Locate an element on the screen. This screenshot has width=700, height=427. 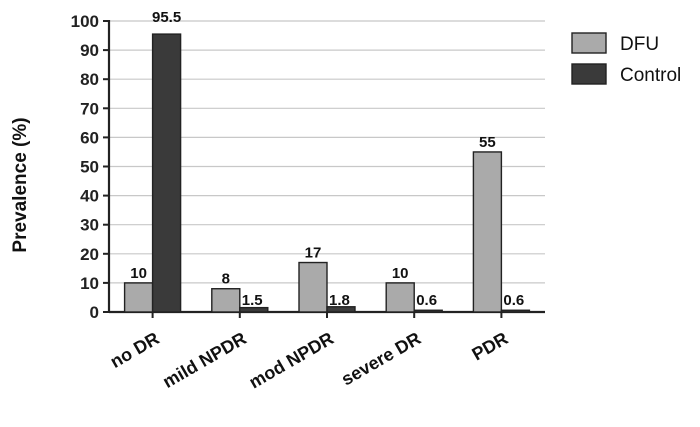
data-label-control-2: 1.8 is located at coordinates (339, 300).